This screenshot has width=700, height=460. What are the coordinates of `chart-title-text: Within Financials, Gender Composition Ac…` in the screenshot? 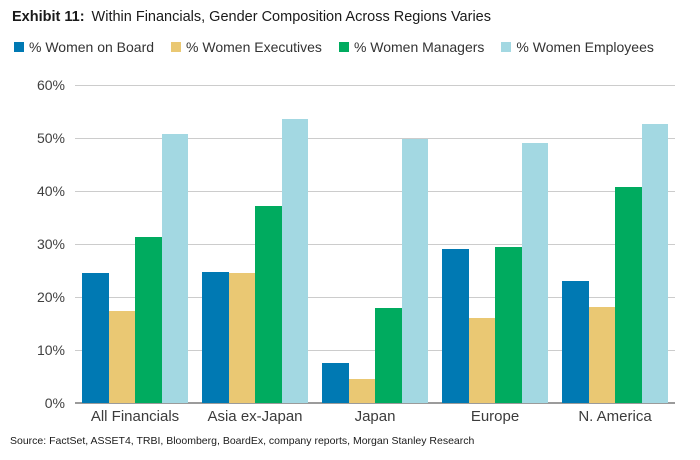 It's located at (291, 17).